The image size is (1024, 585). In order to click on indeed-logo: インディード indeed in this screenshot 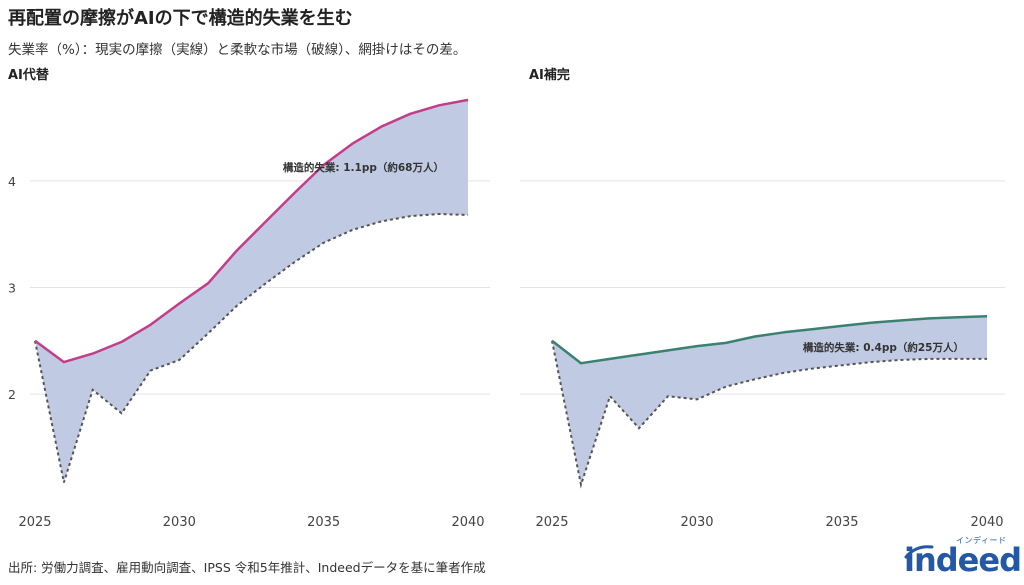, I will do `click(962, 557)`.